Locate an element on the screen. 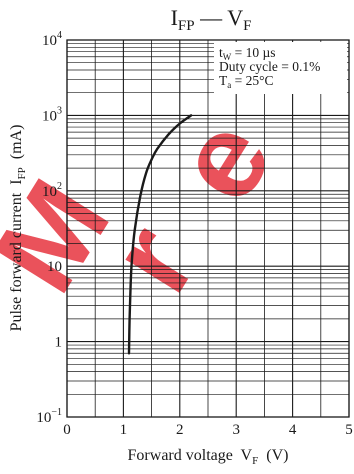 The width and height of the screenshot is (354, 474). annotation-line: Duty cycle = 0.1% is located at coordinates (269, 66).